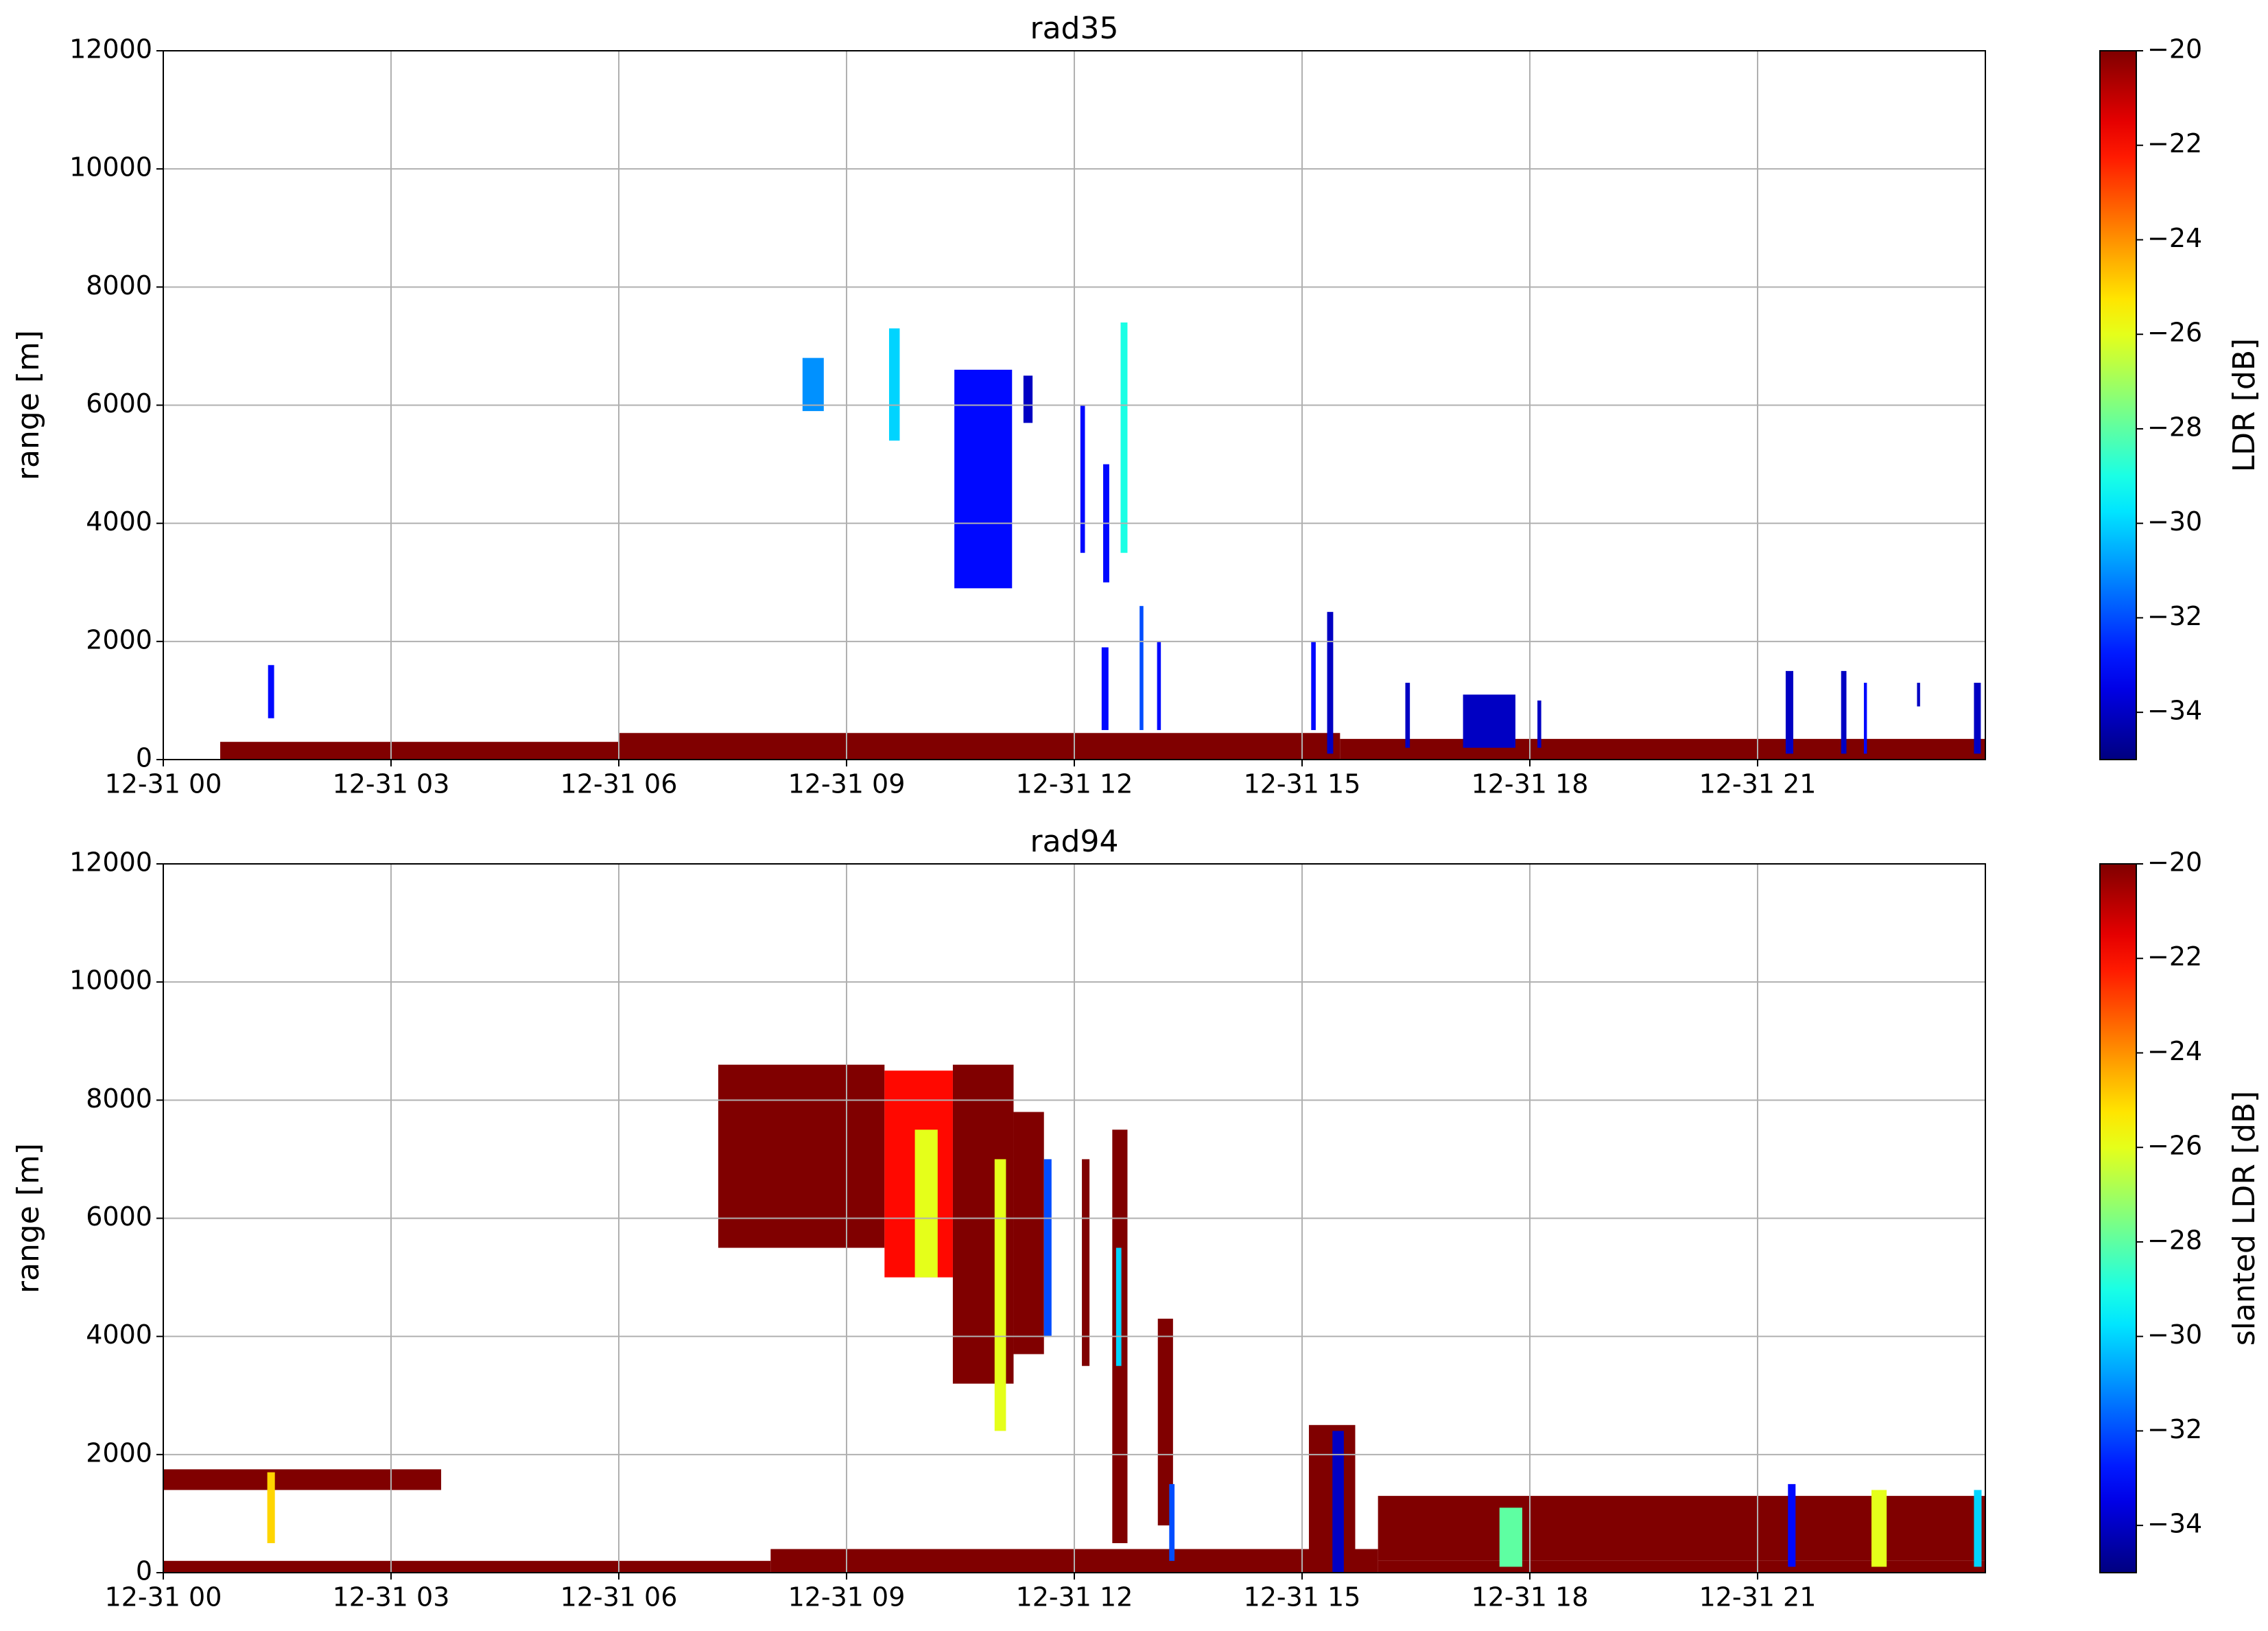 This screenshot has height=1631, width=2268. I want to click on colorbar-label: slanted LDR [dB], so click(2244, 1218).